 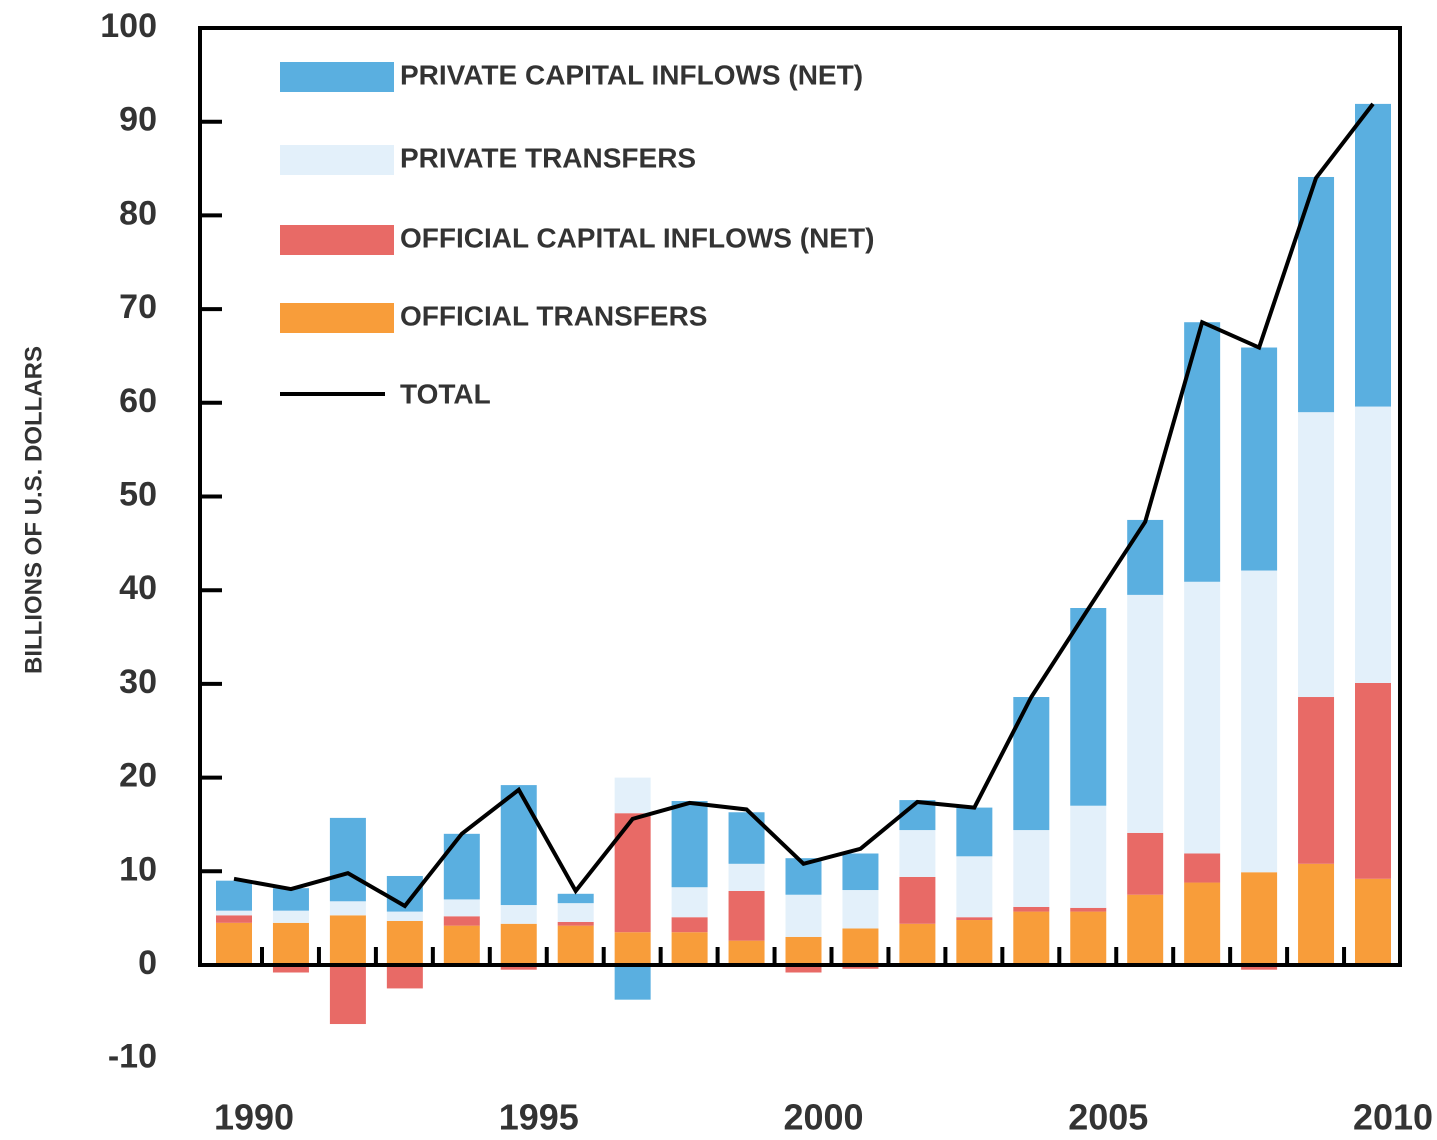 I want to click on x-tick-label: 2005, so click(x=1108, y=1117).